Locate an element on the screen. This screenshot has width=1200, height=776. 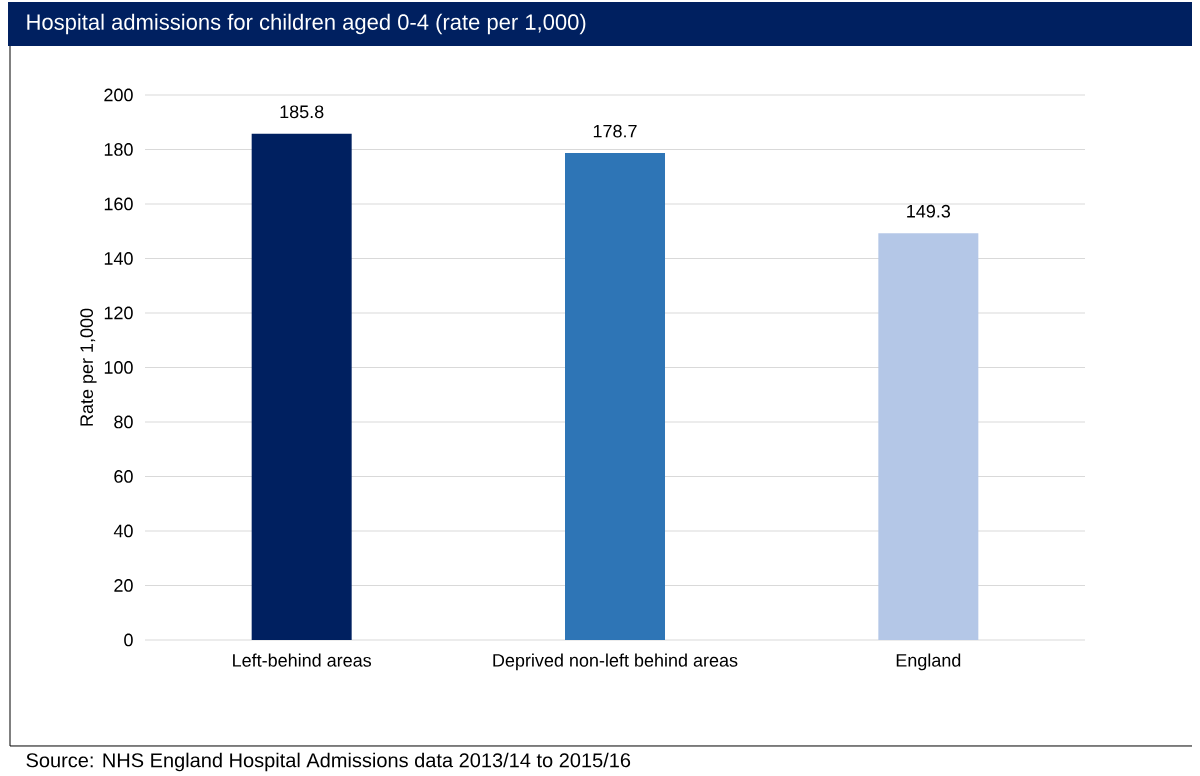
x-tick-label: Left-behind areas is located at coordinates (302, 660).